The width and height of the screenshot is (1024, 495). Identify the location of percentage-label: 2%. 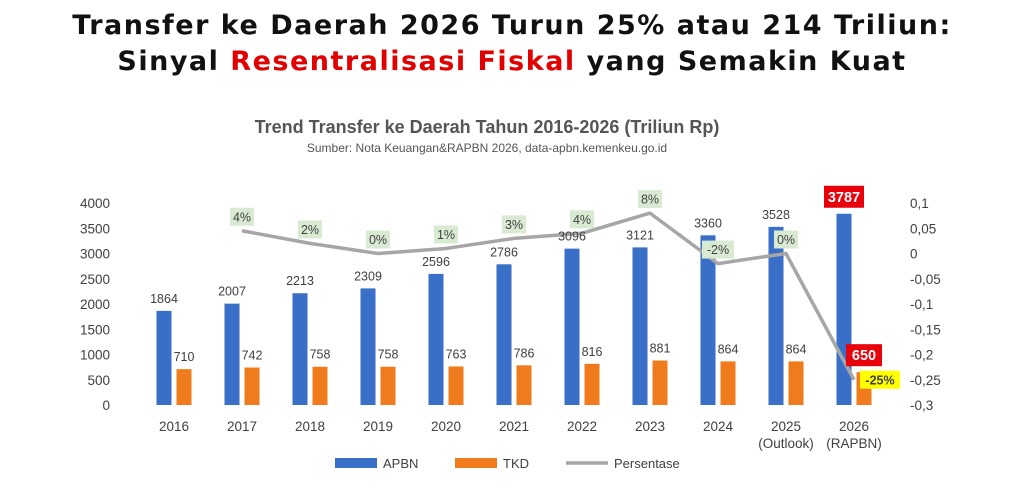
(310, 230).